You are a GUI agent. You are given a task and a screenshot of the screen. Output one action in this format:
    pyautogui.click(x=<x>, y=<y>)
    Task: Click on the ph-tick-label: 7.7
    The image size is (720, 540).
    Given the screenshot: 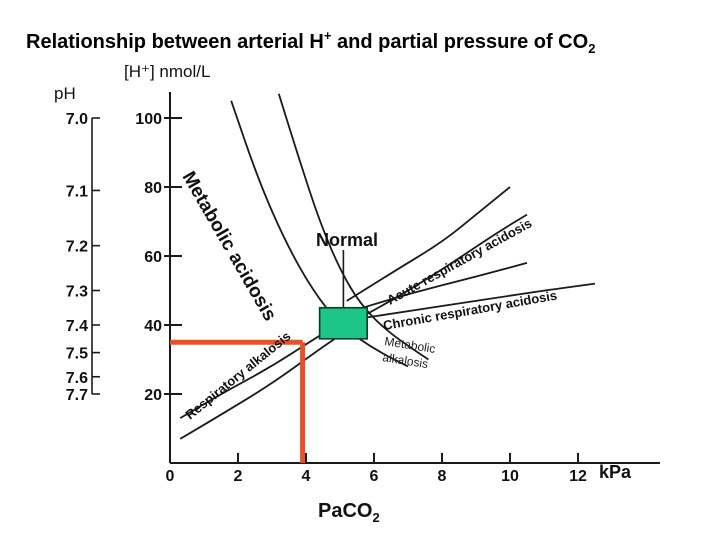 What is the action you would take?
    pyautogui.click(x=77, y=395)
    